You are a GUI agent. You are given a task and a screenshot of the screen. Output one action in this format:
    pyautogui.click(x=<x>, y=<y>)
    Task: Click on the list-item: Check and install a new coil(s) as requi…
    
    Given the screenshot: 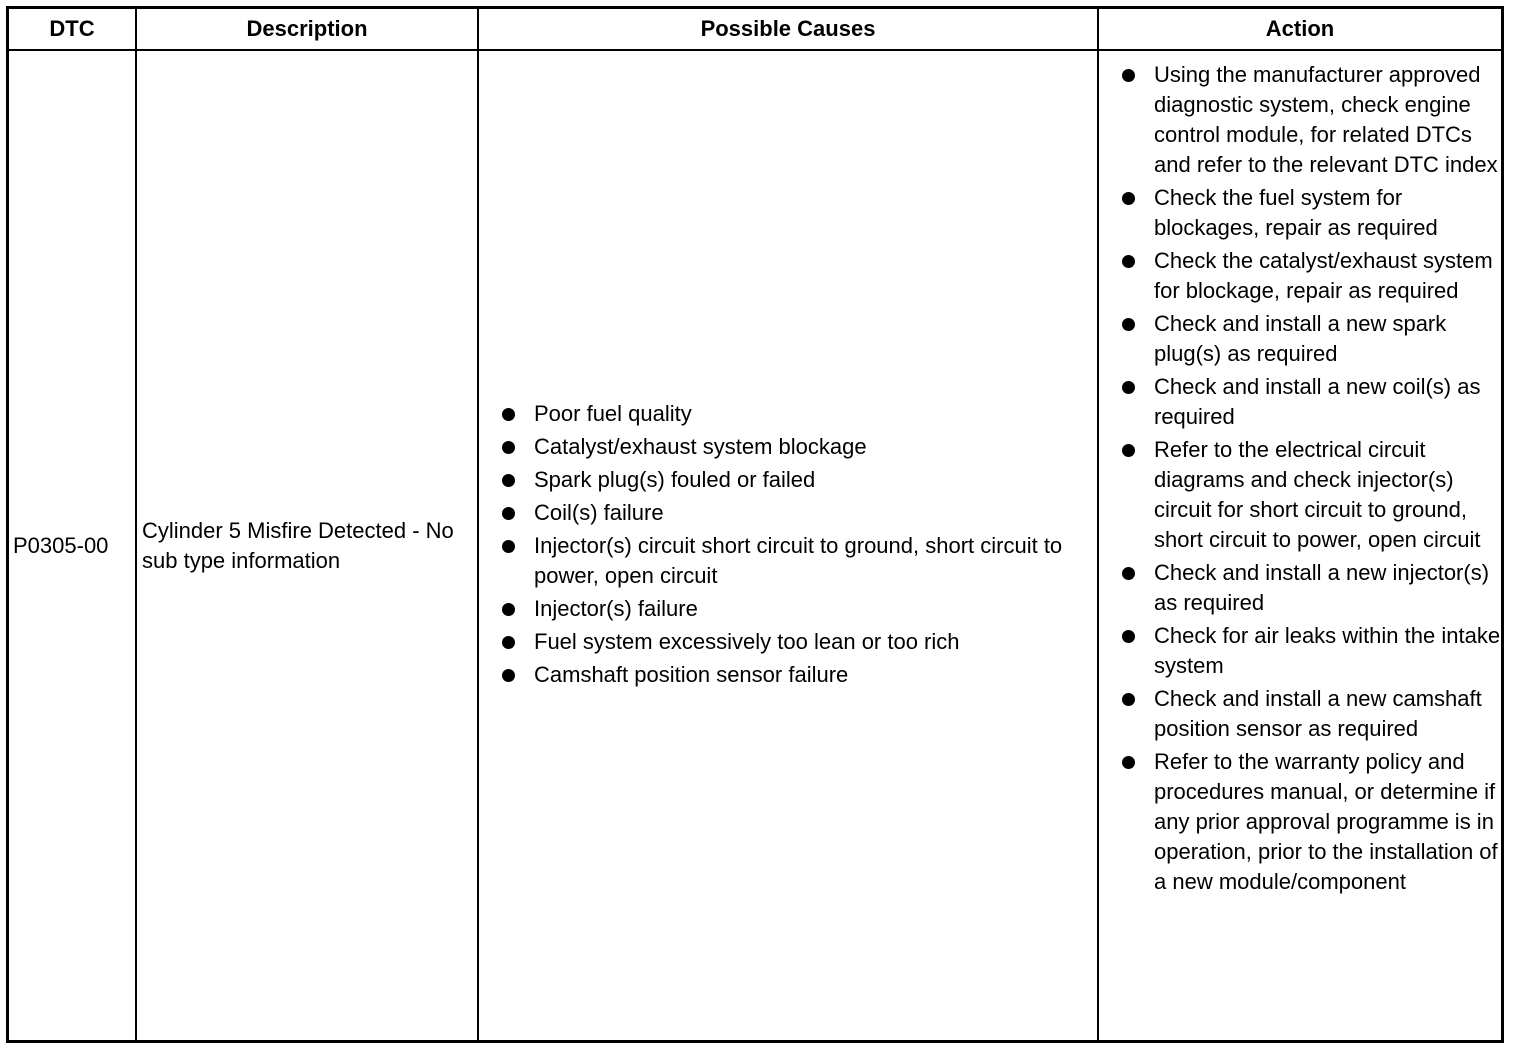 What is the action you would take?
    pyautogui.click(x=1313, y=402)
    